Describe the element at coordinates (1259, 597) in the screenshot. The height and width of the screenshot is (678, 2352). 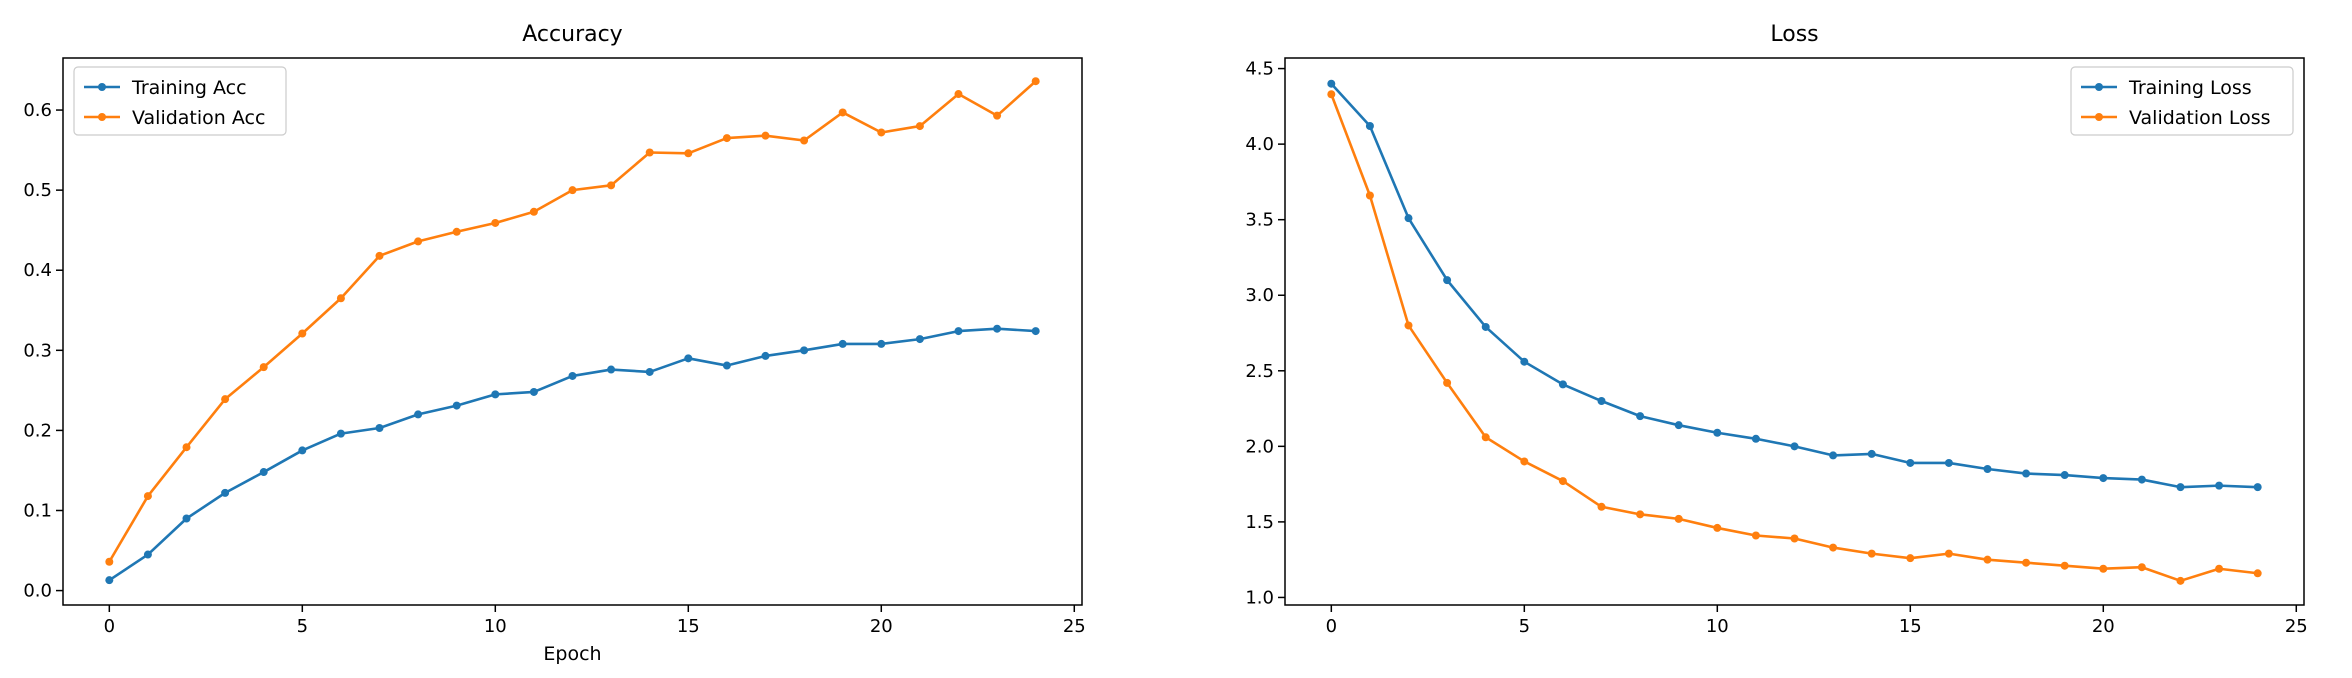
I see `y-tick-label: 1.0` at that location.